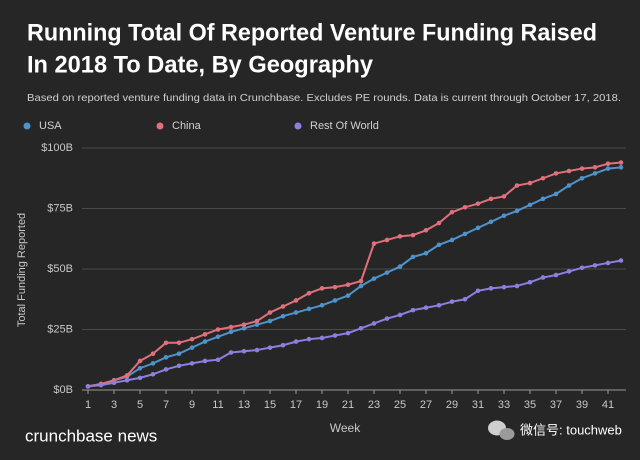  I want to click on legend-label: Rest Of World, so click(344, 126).